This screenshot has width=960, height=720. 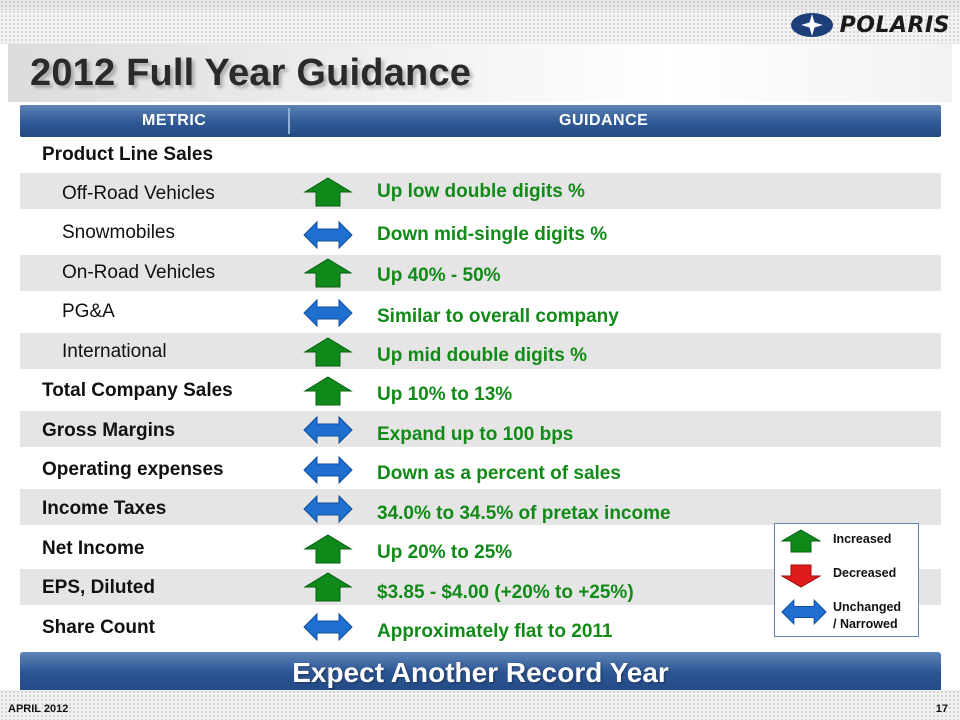 I want to click on guidance-text: Up low double digits %, so click(x=481, y=191).